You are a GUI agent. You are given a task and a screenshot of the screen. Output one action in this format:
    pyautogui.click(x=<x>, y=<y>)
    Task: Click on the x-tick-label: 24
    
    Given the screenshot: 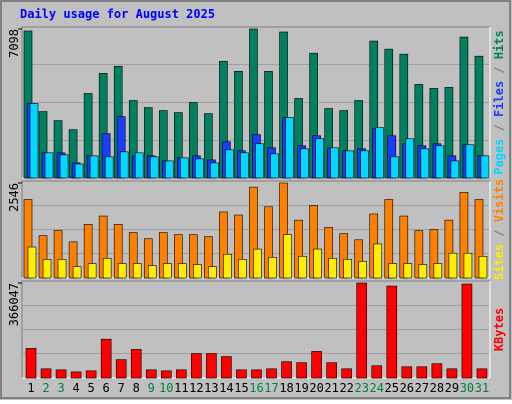 What is the action you would take?
    pyautogui.click(x=377, y=388)
    